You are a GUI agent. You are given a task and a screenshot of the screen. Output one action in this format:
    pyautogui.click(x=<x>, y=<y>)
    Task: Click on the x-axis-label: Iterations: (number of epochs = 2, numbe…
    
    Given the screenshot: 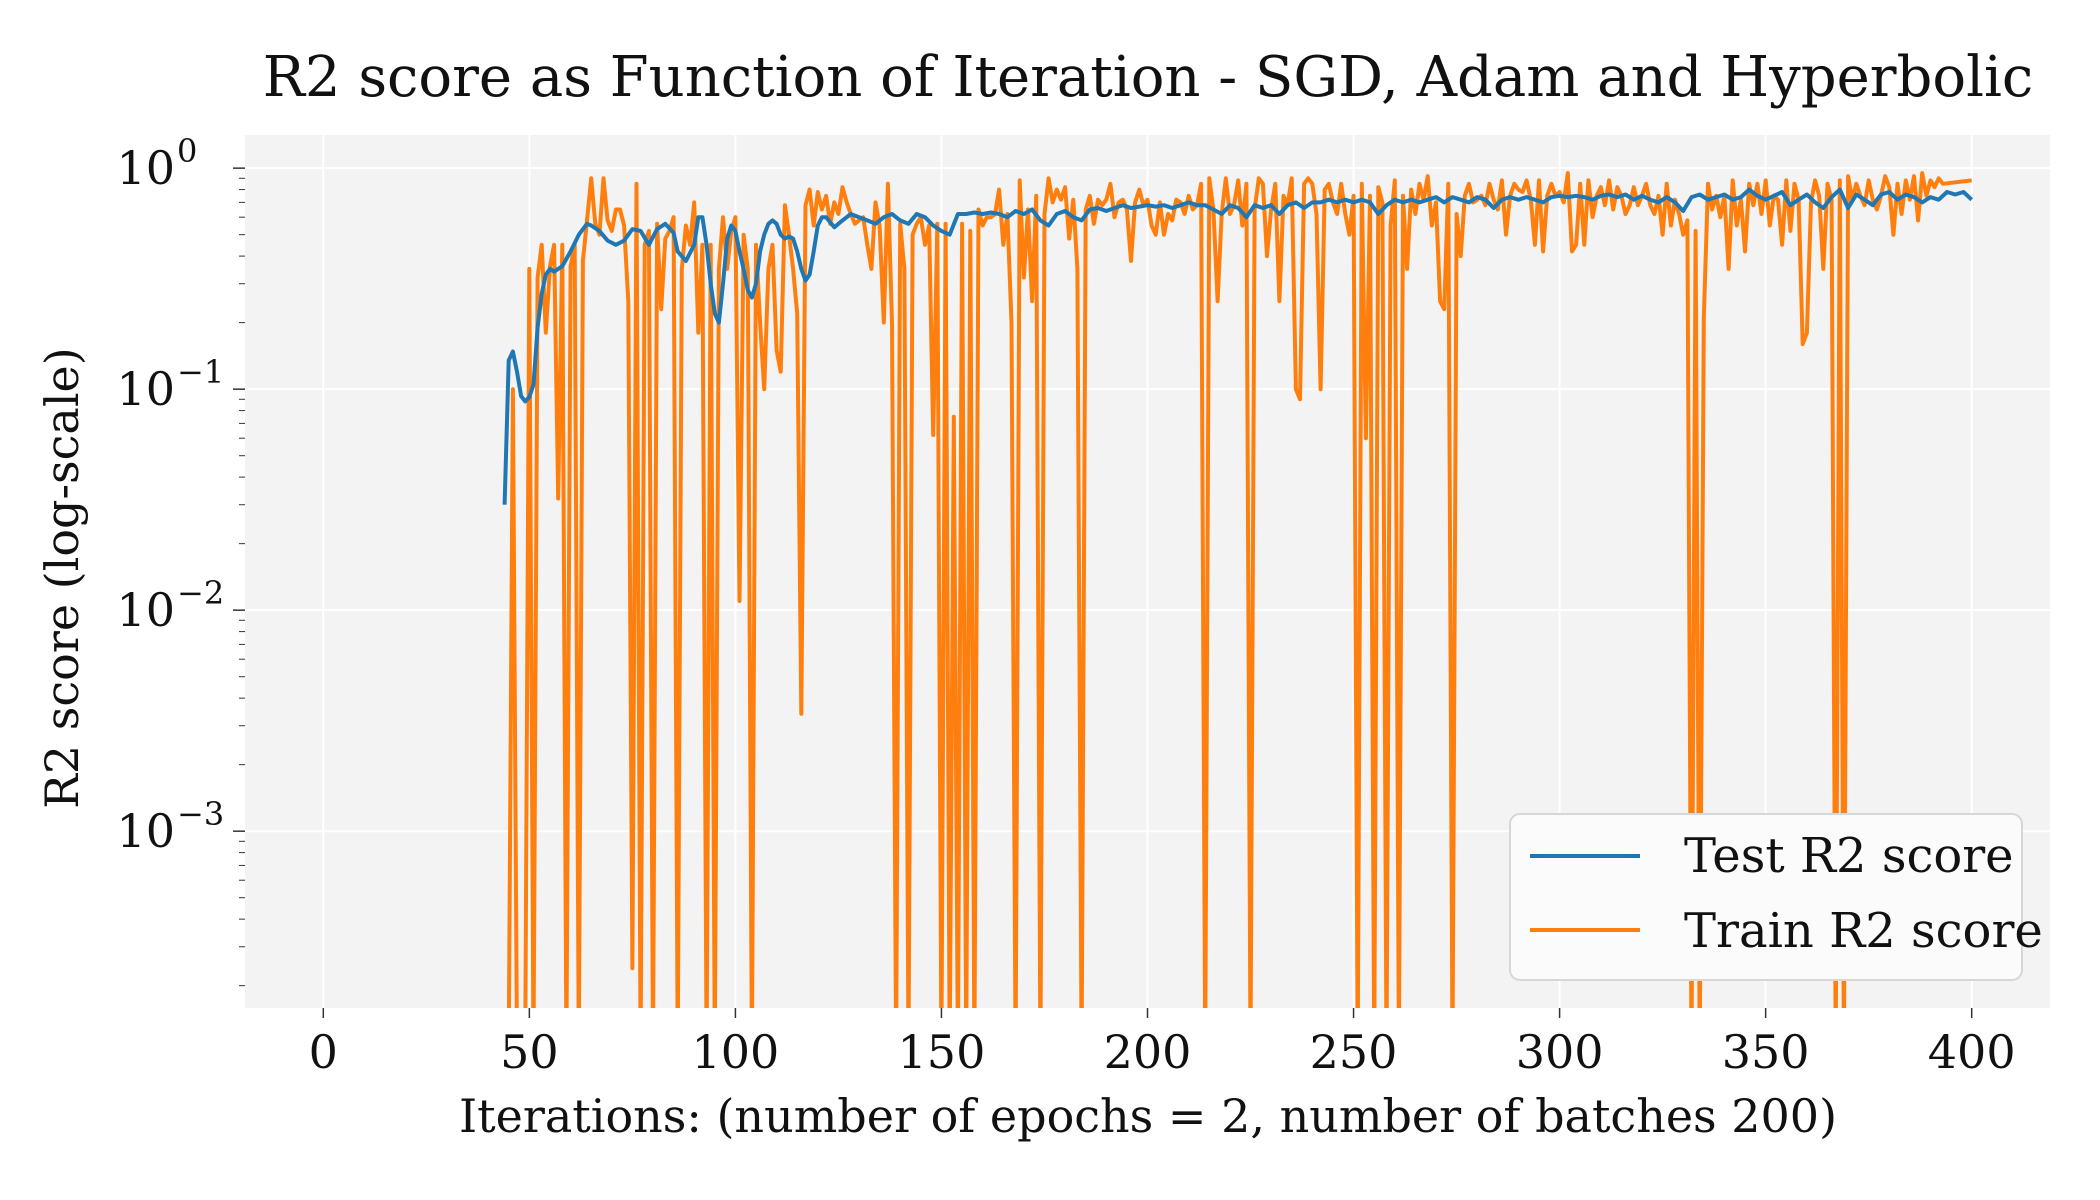 What is the action you would take?
    pyautogui.click(x=1148, y=1116)
    